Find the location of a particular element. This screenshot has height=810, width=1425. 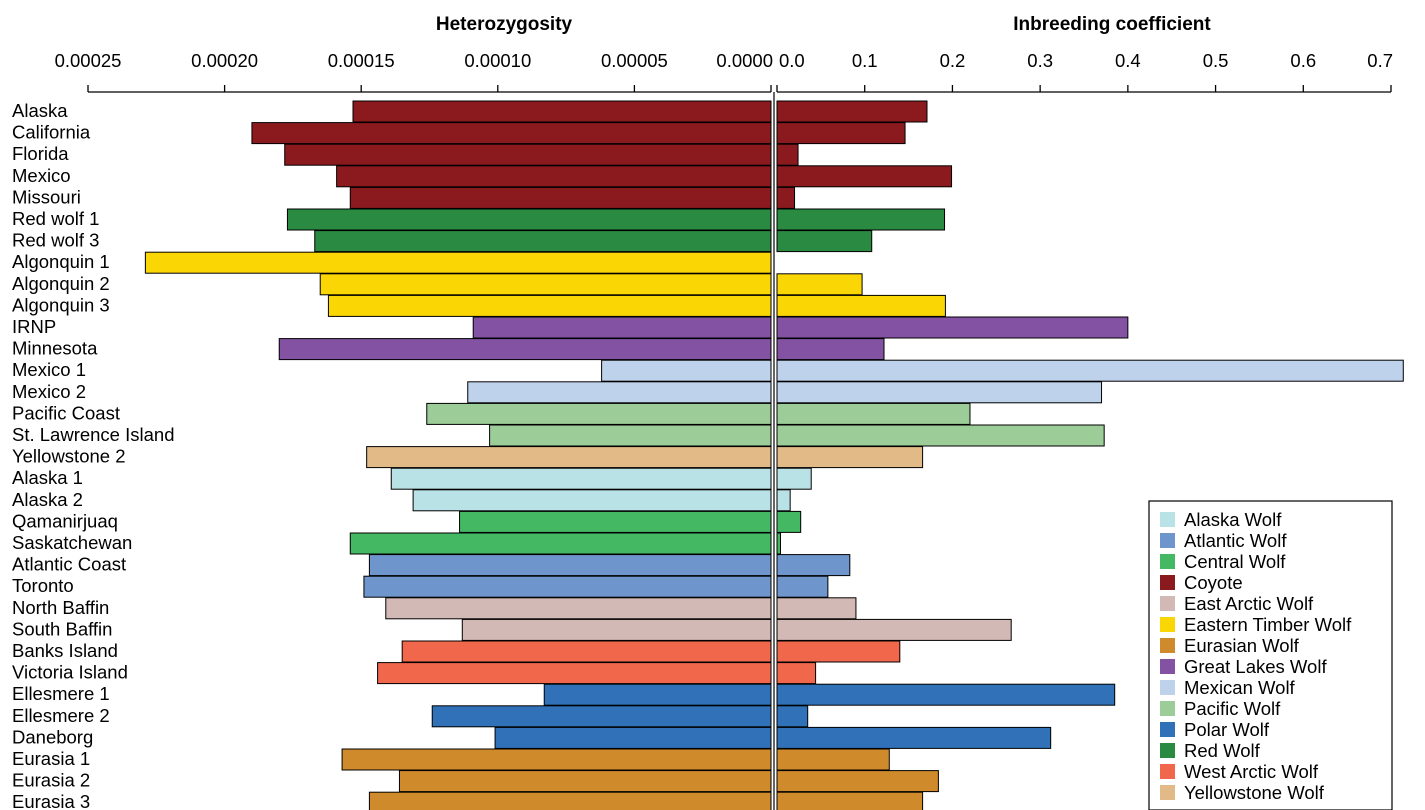

heterozygosity-tick-label: 0.00015 is located at coordinates (361, 60).